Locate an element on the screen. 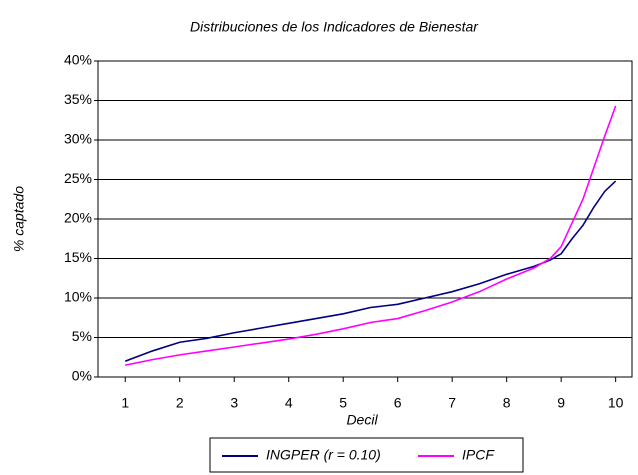 This screenshot has width=638, height=475. x-axis-label: Decil is located at coordinates (362, 420).